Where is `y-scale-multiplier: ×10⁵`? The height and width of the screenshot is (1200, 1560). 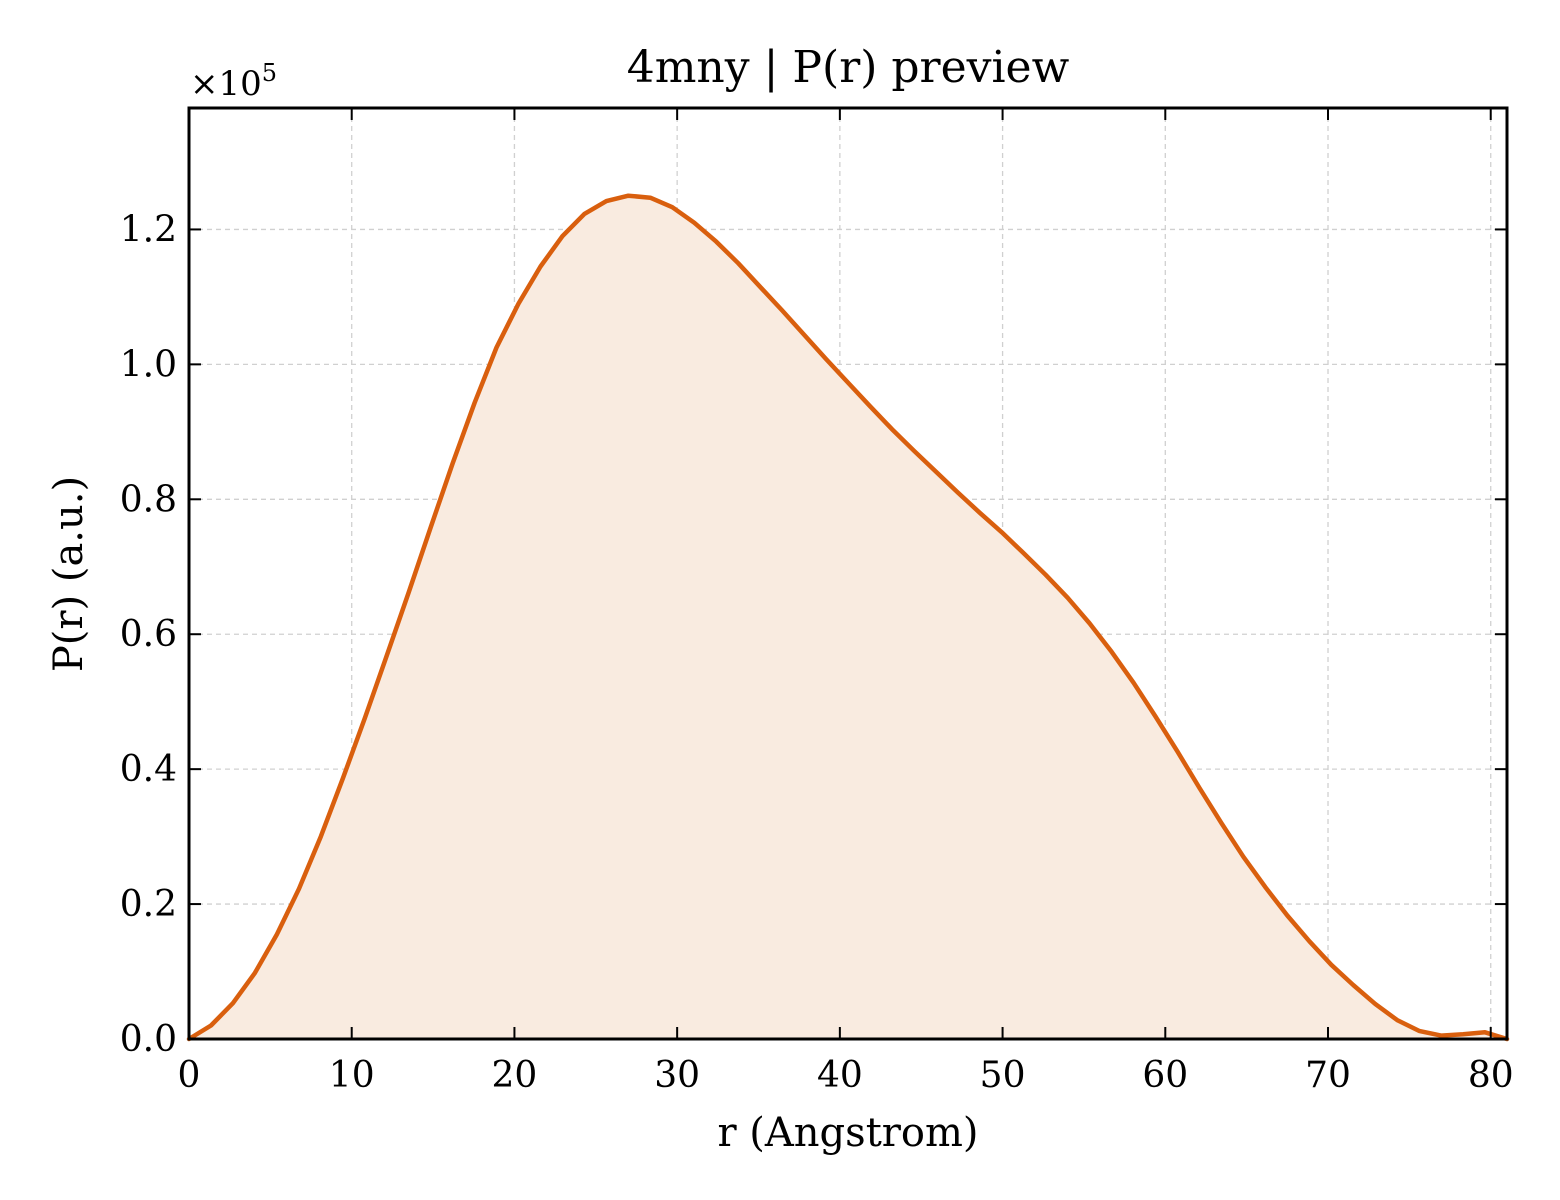 y-scale-multiplier: ×10⁵ is located at coordinates (233, 81).